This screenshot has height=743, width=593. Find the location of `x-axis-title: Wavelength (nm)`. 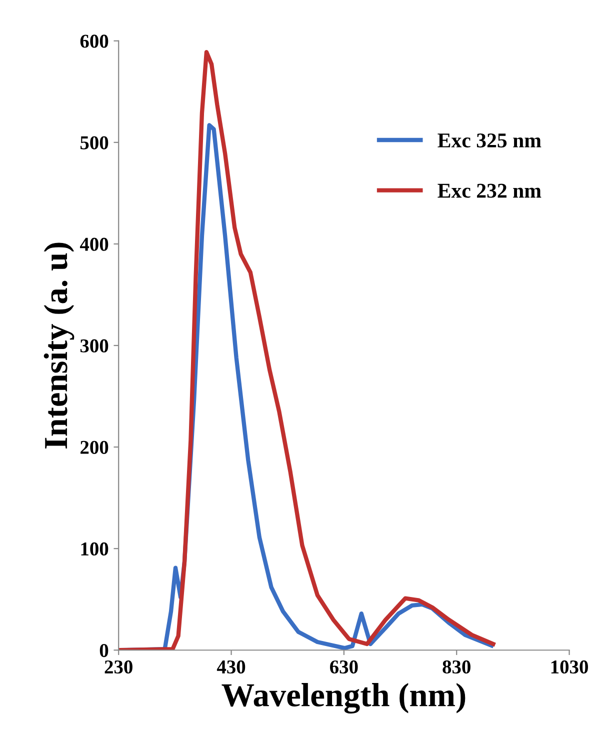

x-axis-title: Wavelength (nm) is located at coordinates (344, 698).